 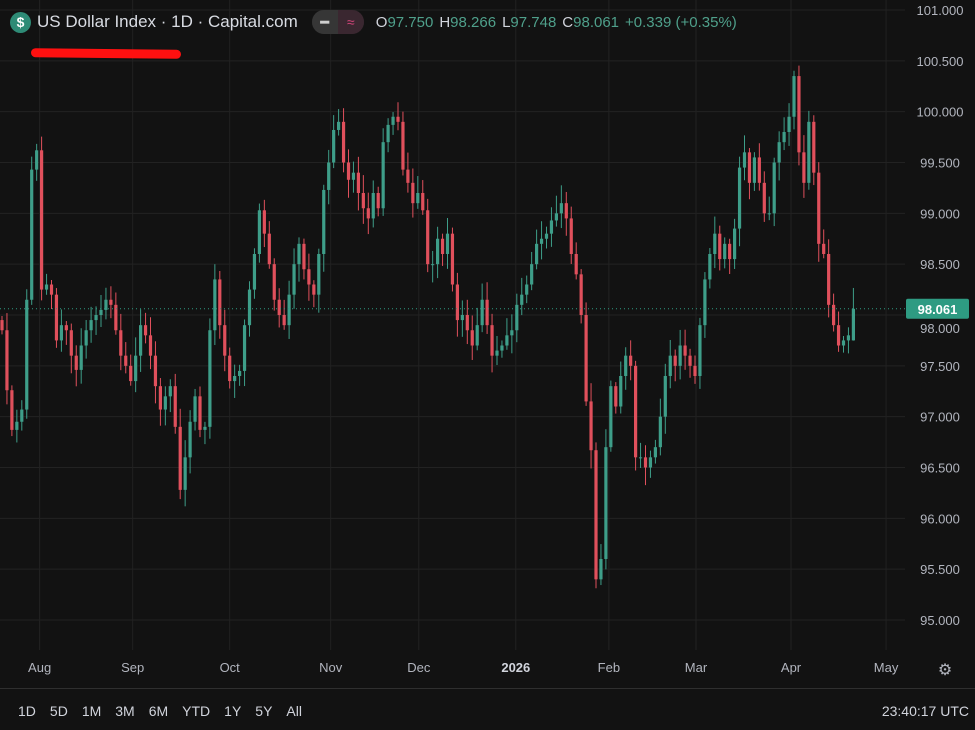 I want to click on utc-clock: 23:40:17 UTC, so click(x=925, y=711).